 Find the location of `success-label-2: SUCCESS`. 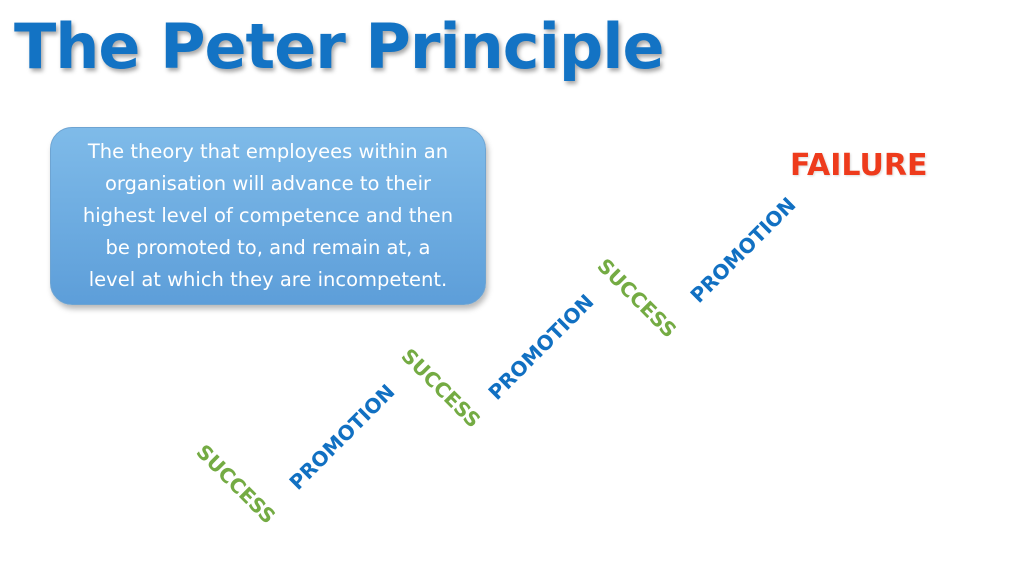

success-label-2: SUCCESS is located at coordinates (441, 388).